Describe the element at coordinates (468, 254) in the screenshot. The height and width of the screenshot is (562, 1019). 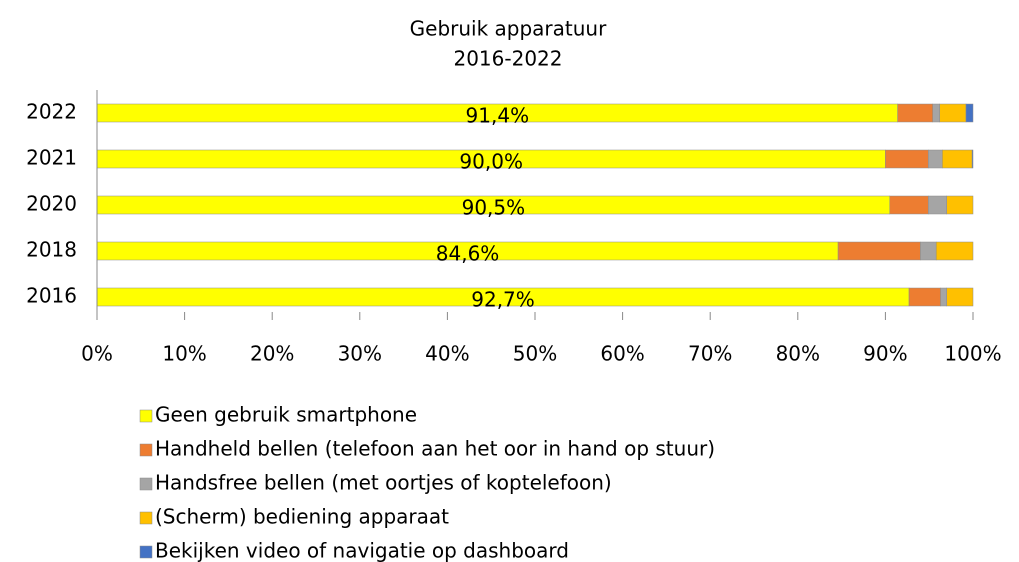
I see `data-label: 84,6%` at that location.